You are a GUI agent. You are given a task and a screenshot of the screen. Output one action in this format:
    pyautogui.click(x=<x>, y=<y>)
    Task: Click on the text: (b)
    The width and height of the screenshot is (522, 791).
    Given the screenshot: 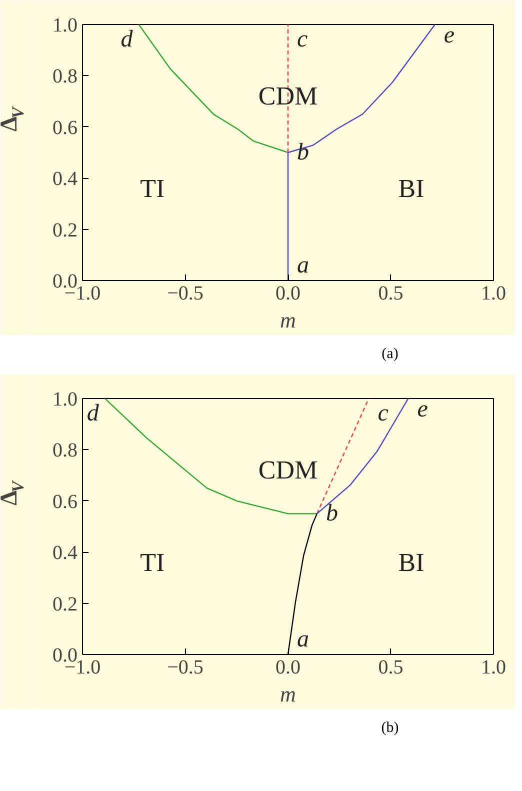 What is the action you would take?
    pyautogui.click(x=390, y=728)
    